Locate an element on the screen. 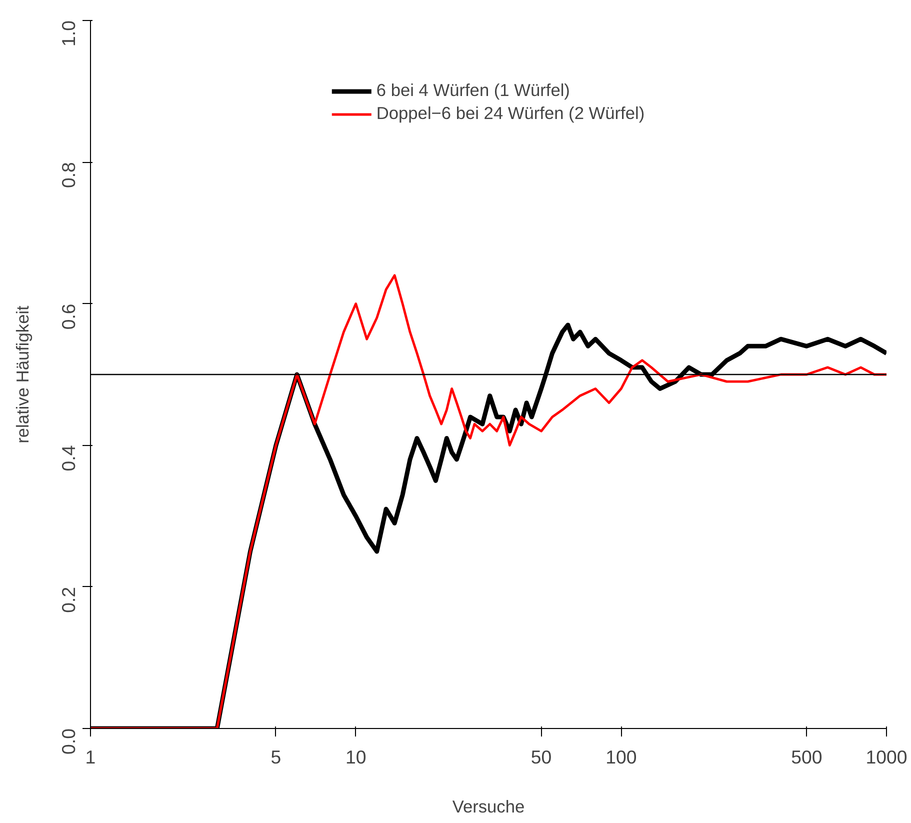  y-tick-label: 0.2 is located at coordinates (68, 599).